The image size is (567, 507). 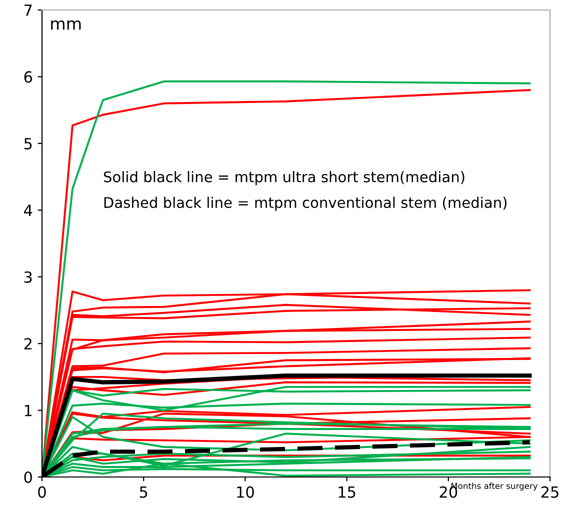 I want to click on x-tick-label: 25, so click(x=549, y=492).